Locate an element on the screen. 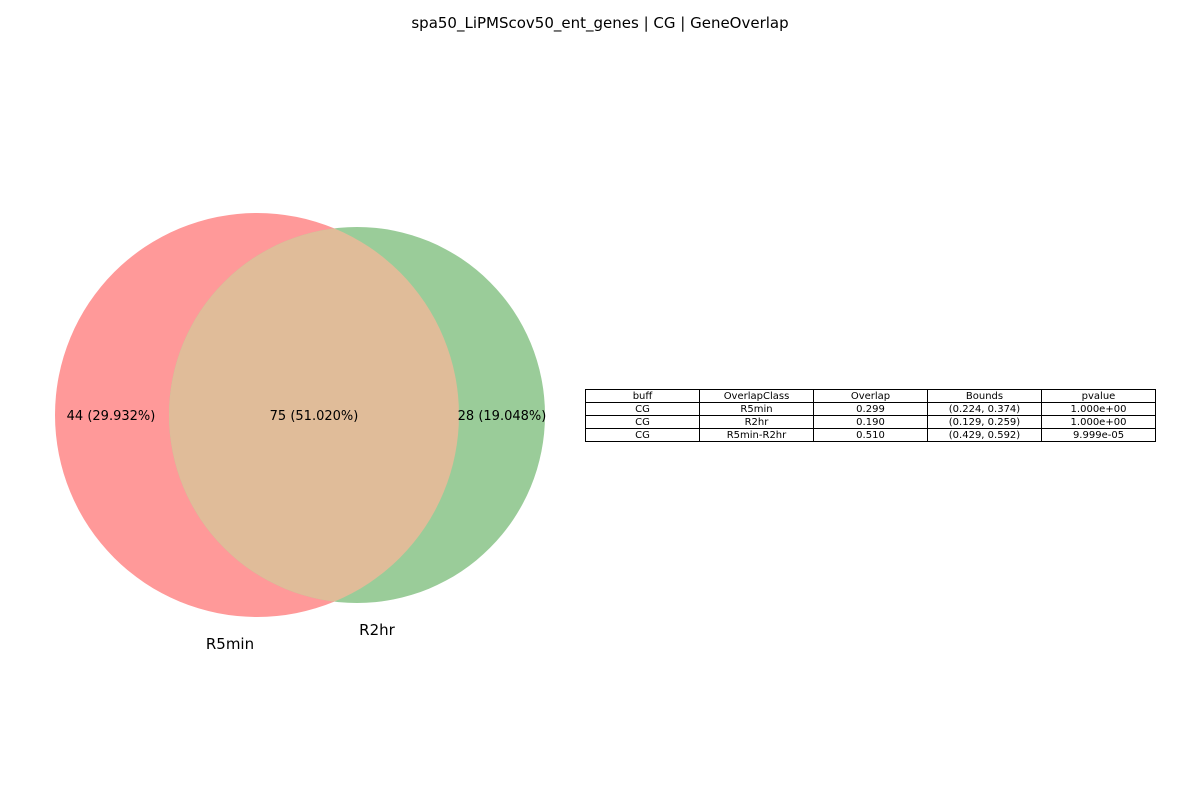 This screenshot has width=1200, height=800. table-header-row: buff OverlapClass Overlap Bounds pvalue is located at coordinates (870, 396).